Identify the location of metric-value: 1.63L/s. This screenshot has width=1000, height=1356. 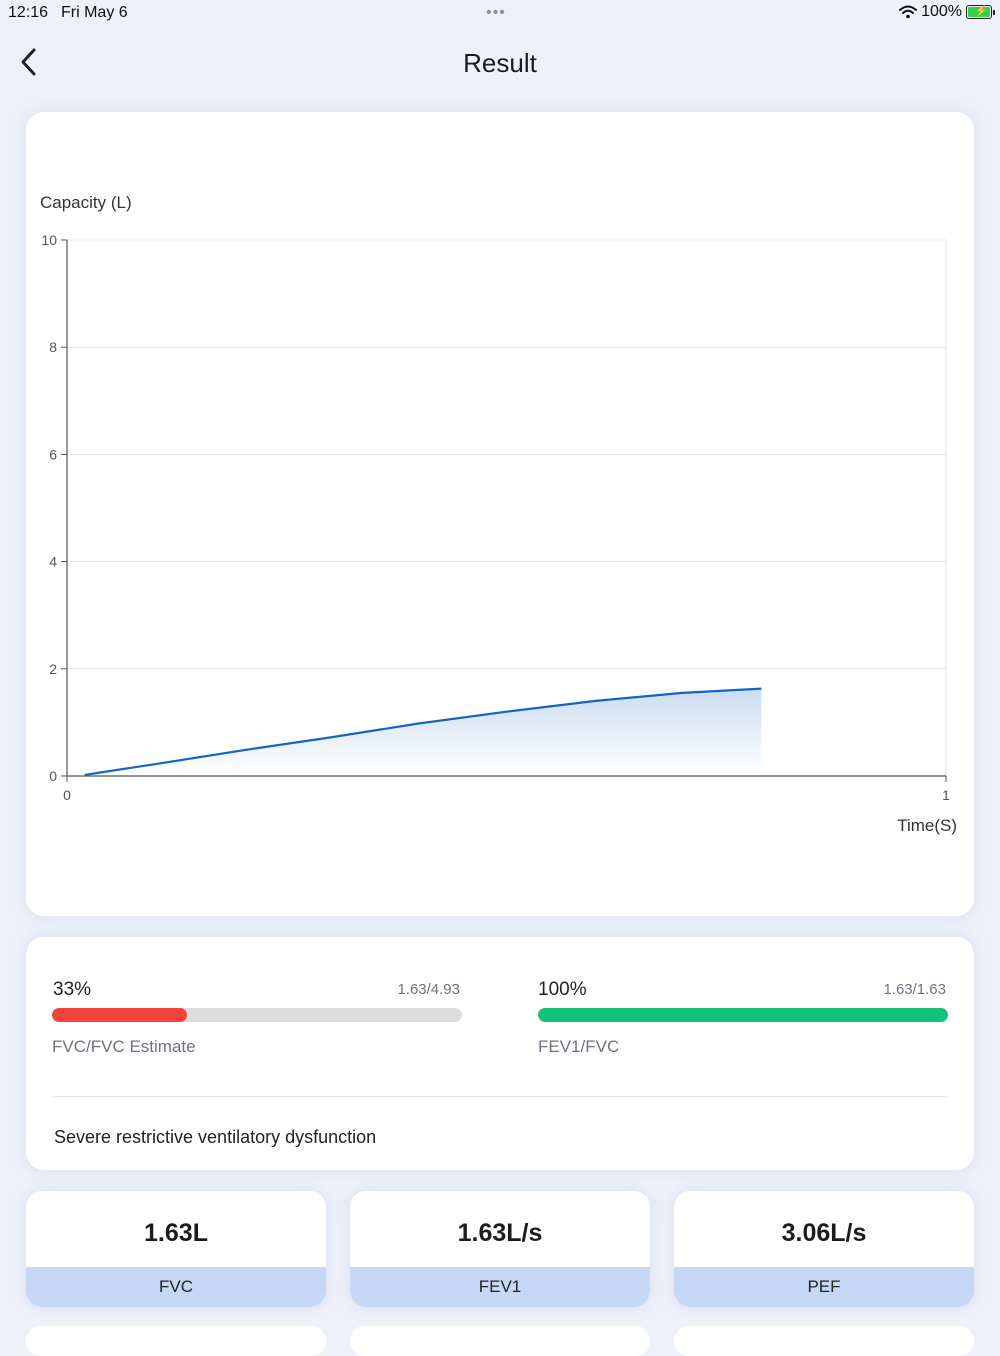
(500, 1233).